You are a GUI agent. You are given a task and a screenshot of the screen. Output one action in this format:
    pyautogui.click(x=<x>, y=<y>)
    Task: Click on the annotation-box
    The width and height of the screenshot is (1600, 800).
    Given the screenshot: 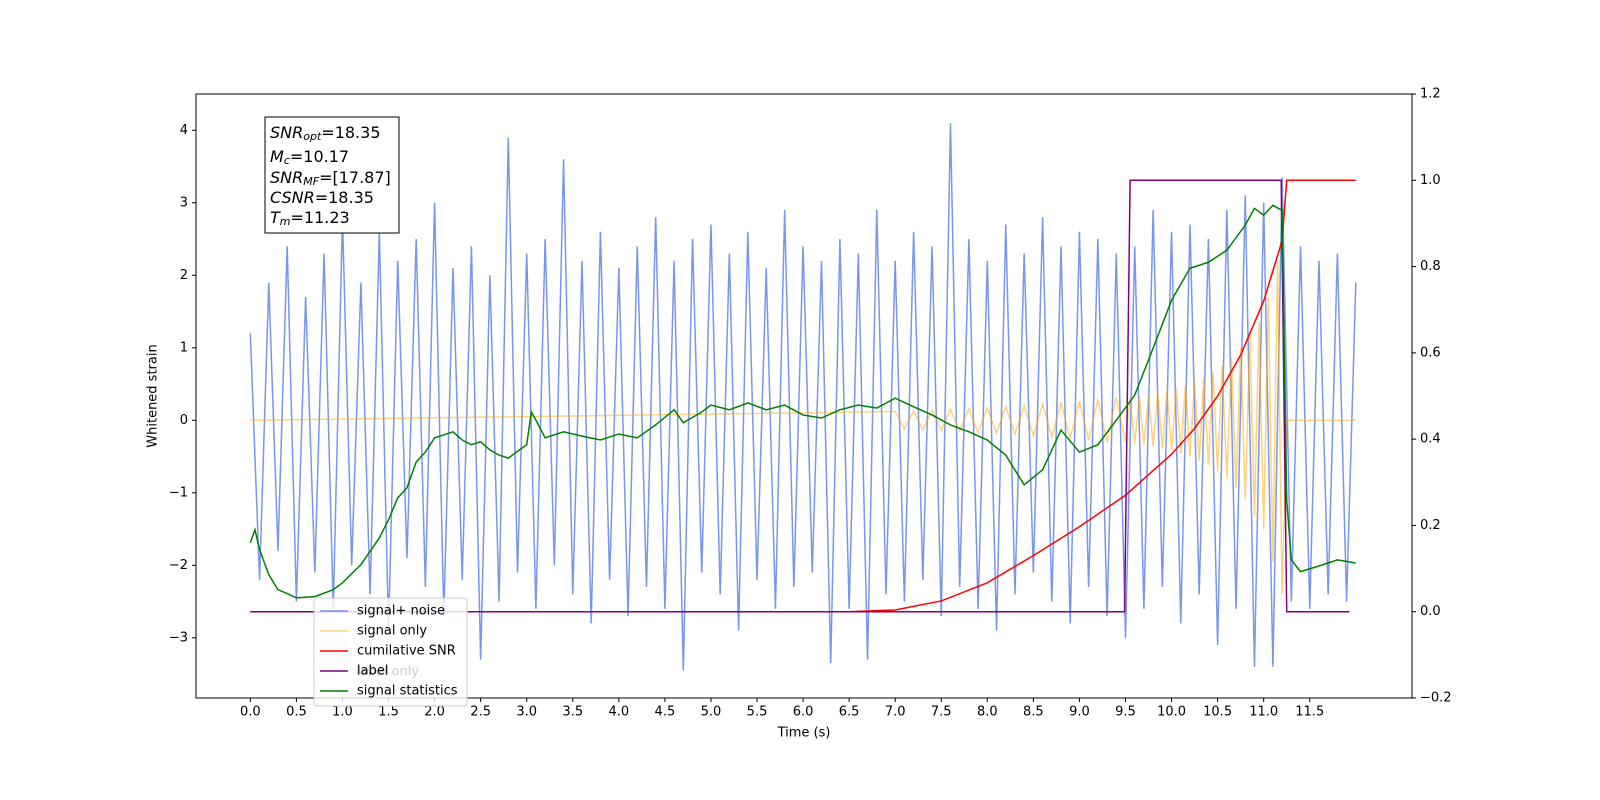 What is the action you would take?
    pyautogui.click(x=332, y=175)
    